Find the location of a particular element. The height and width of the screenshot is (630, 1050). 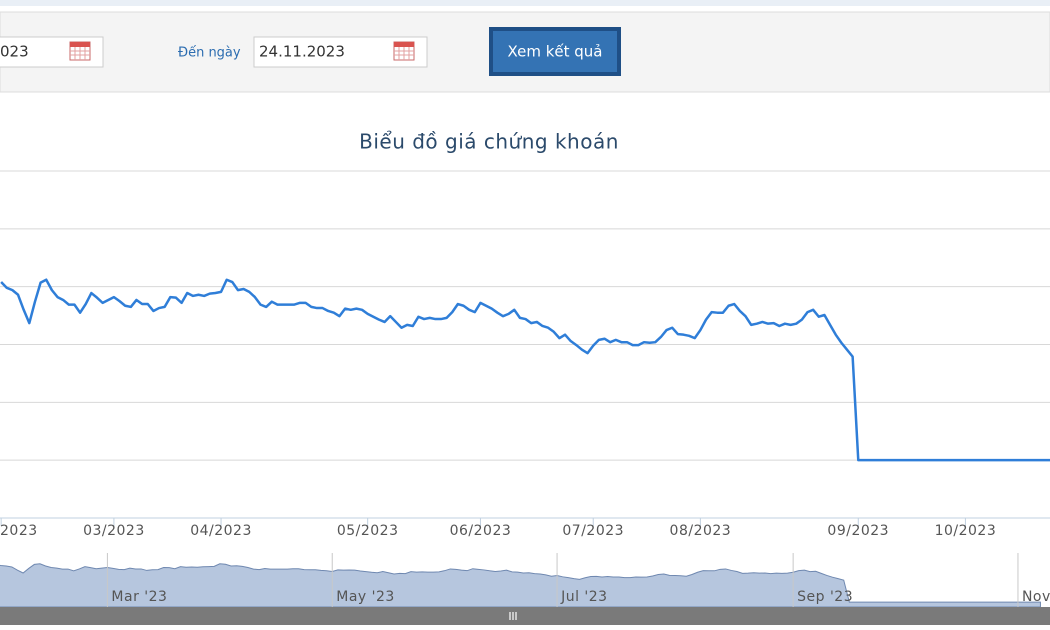

x-tick-label: 06/2023 is located at coordinates (481, 531).